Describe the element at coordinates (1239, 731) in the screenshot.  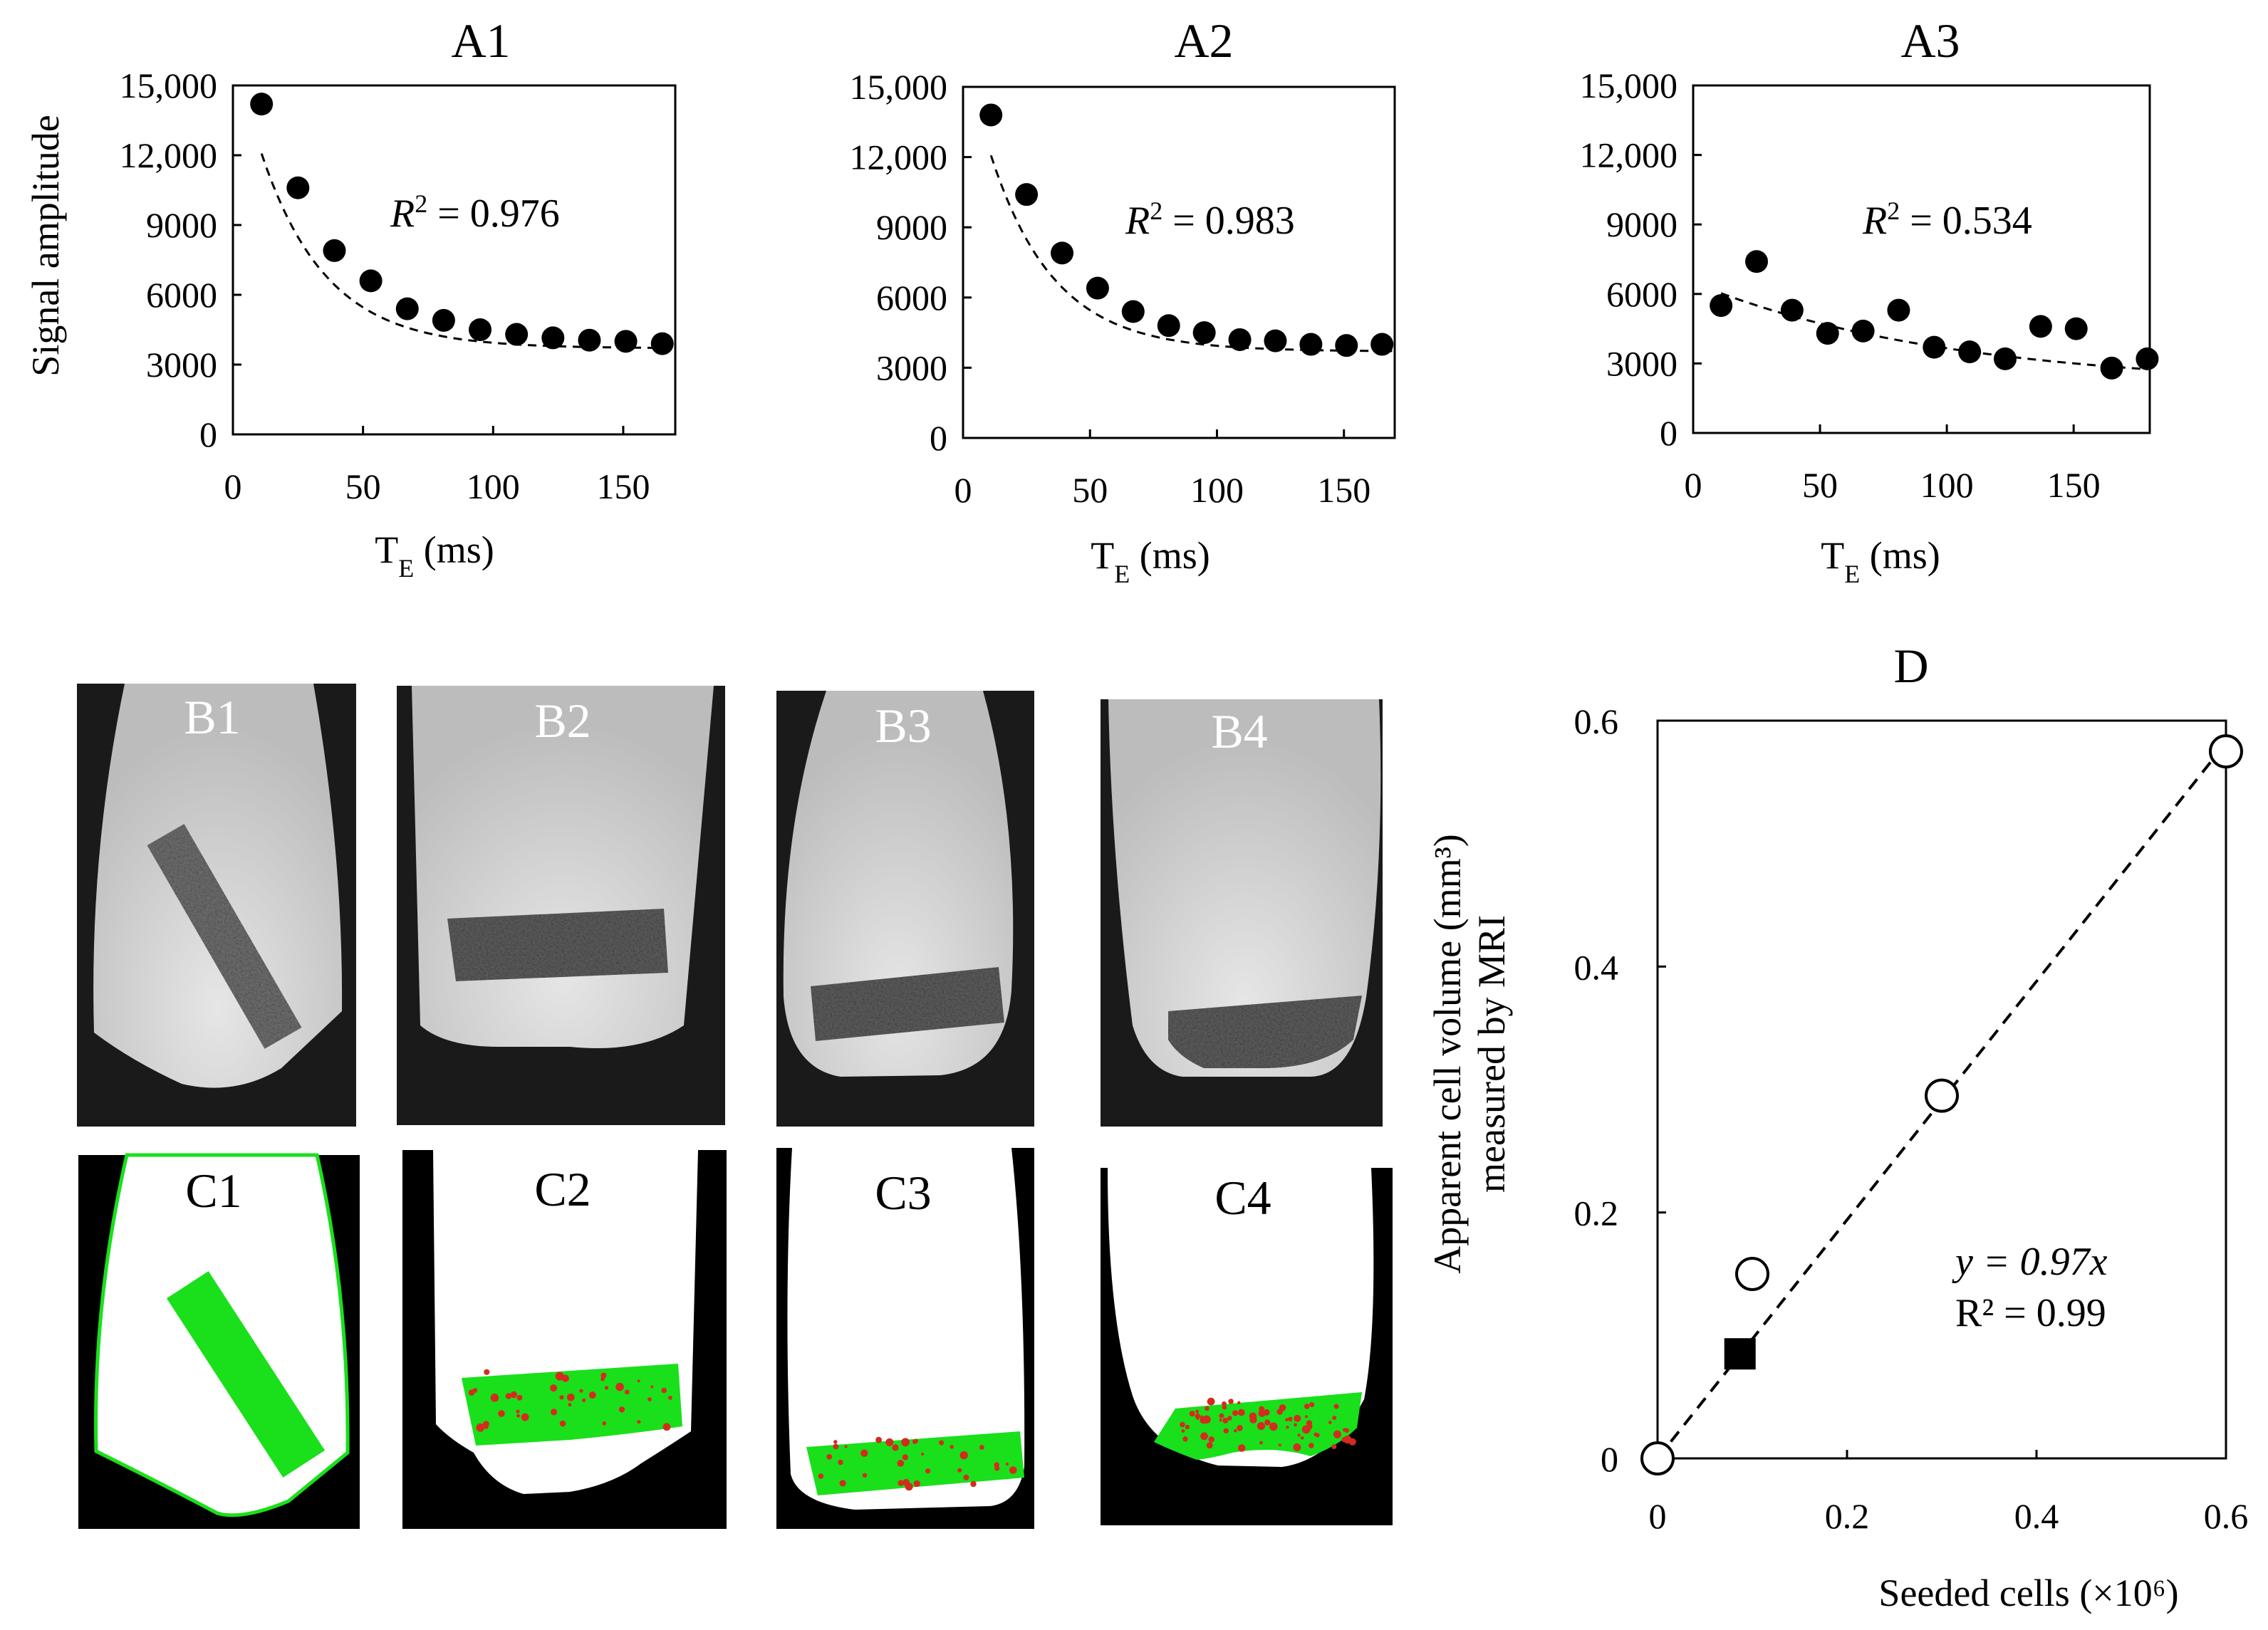
I see `label-b4: B4` at that location.